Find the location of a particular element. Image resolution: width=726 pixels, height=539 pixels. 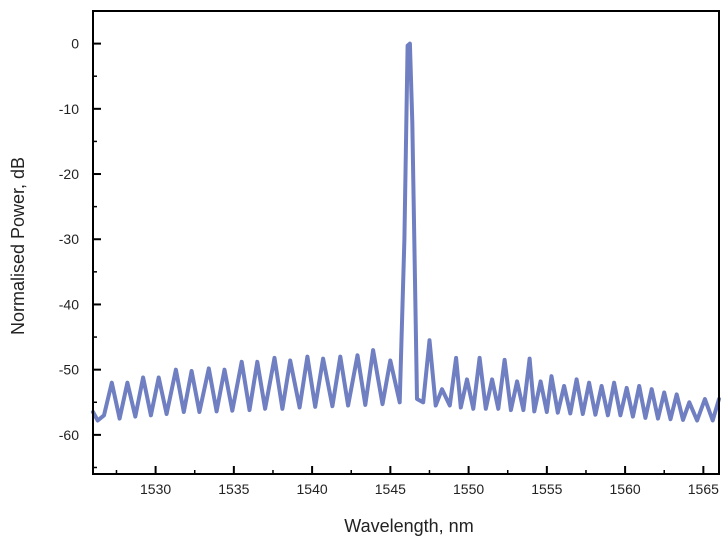

y-tick-label: 0 is located at coordinates (75, 44).